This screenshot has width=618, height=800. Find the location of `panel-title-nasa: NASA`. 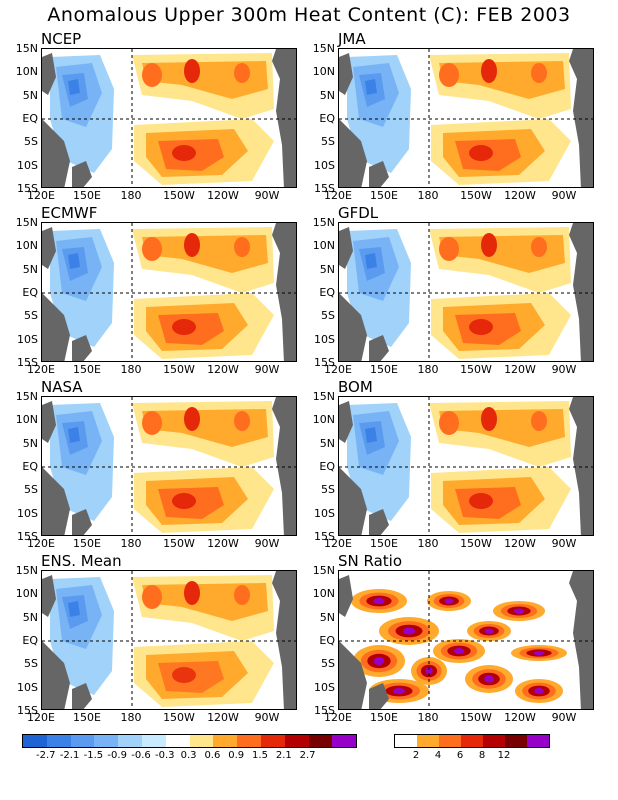

panel-title-nasa: NASA is located at coordinates (62, 387).